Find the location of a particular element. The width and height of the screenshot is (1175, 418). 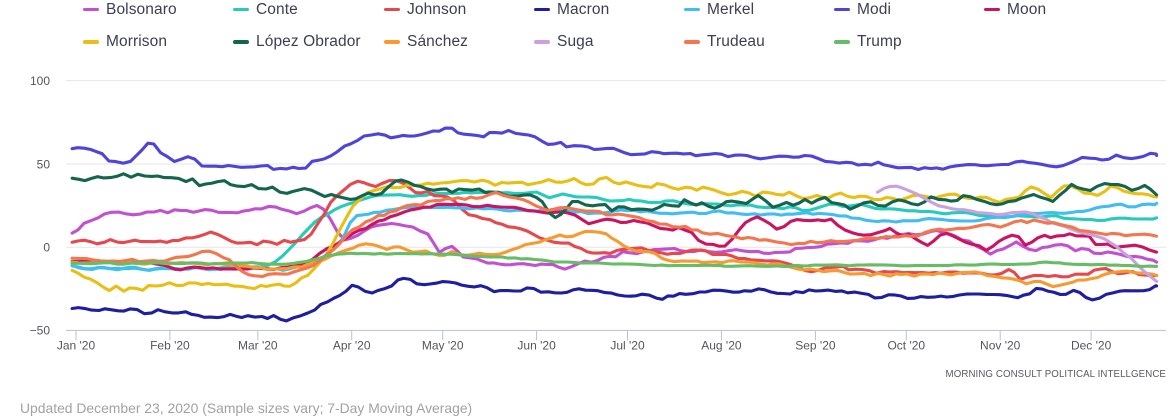

svg-text: Nov '20 is located at coordinates (1000, 346).